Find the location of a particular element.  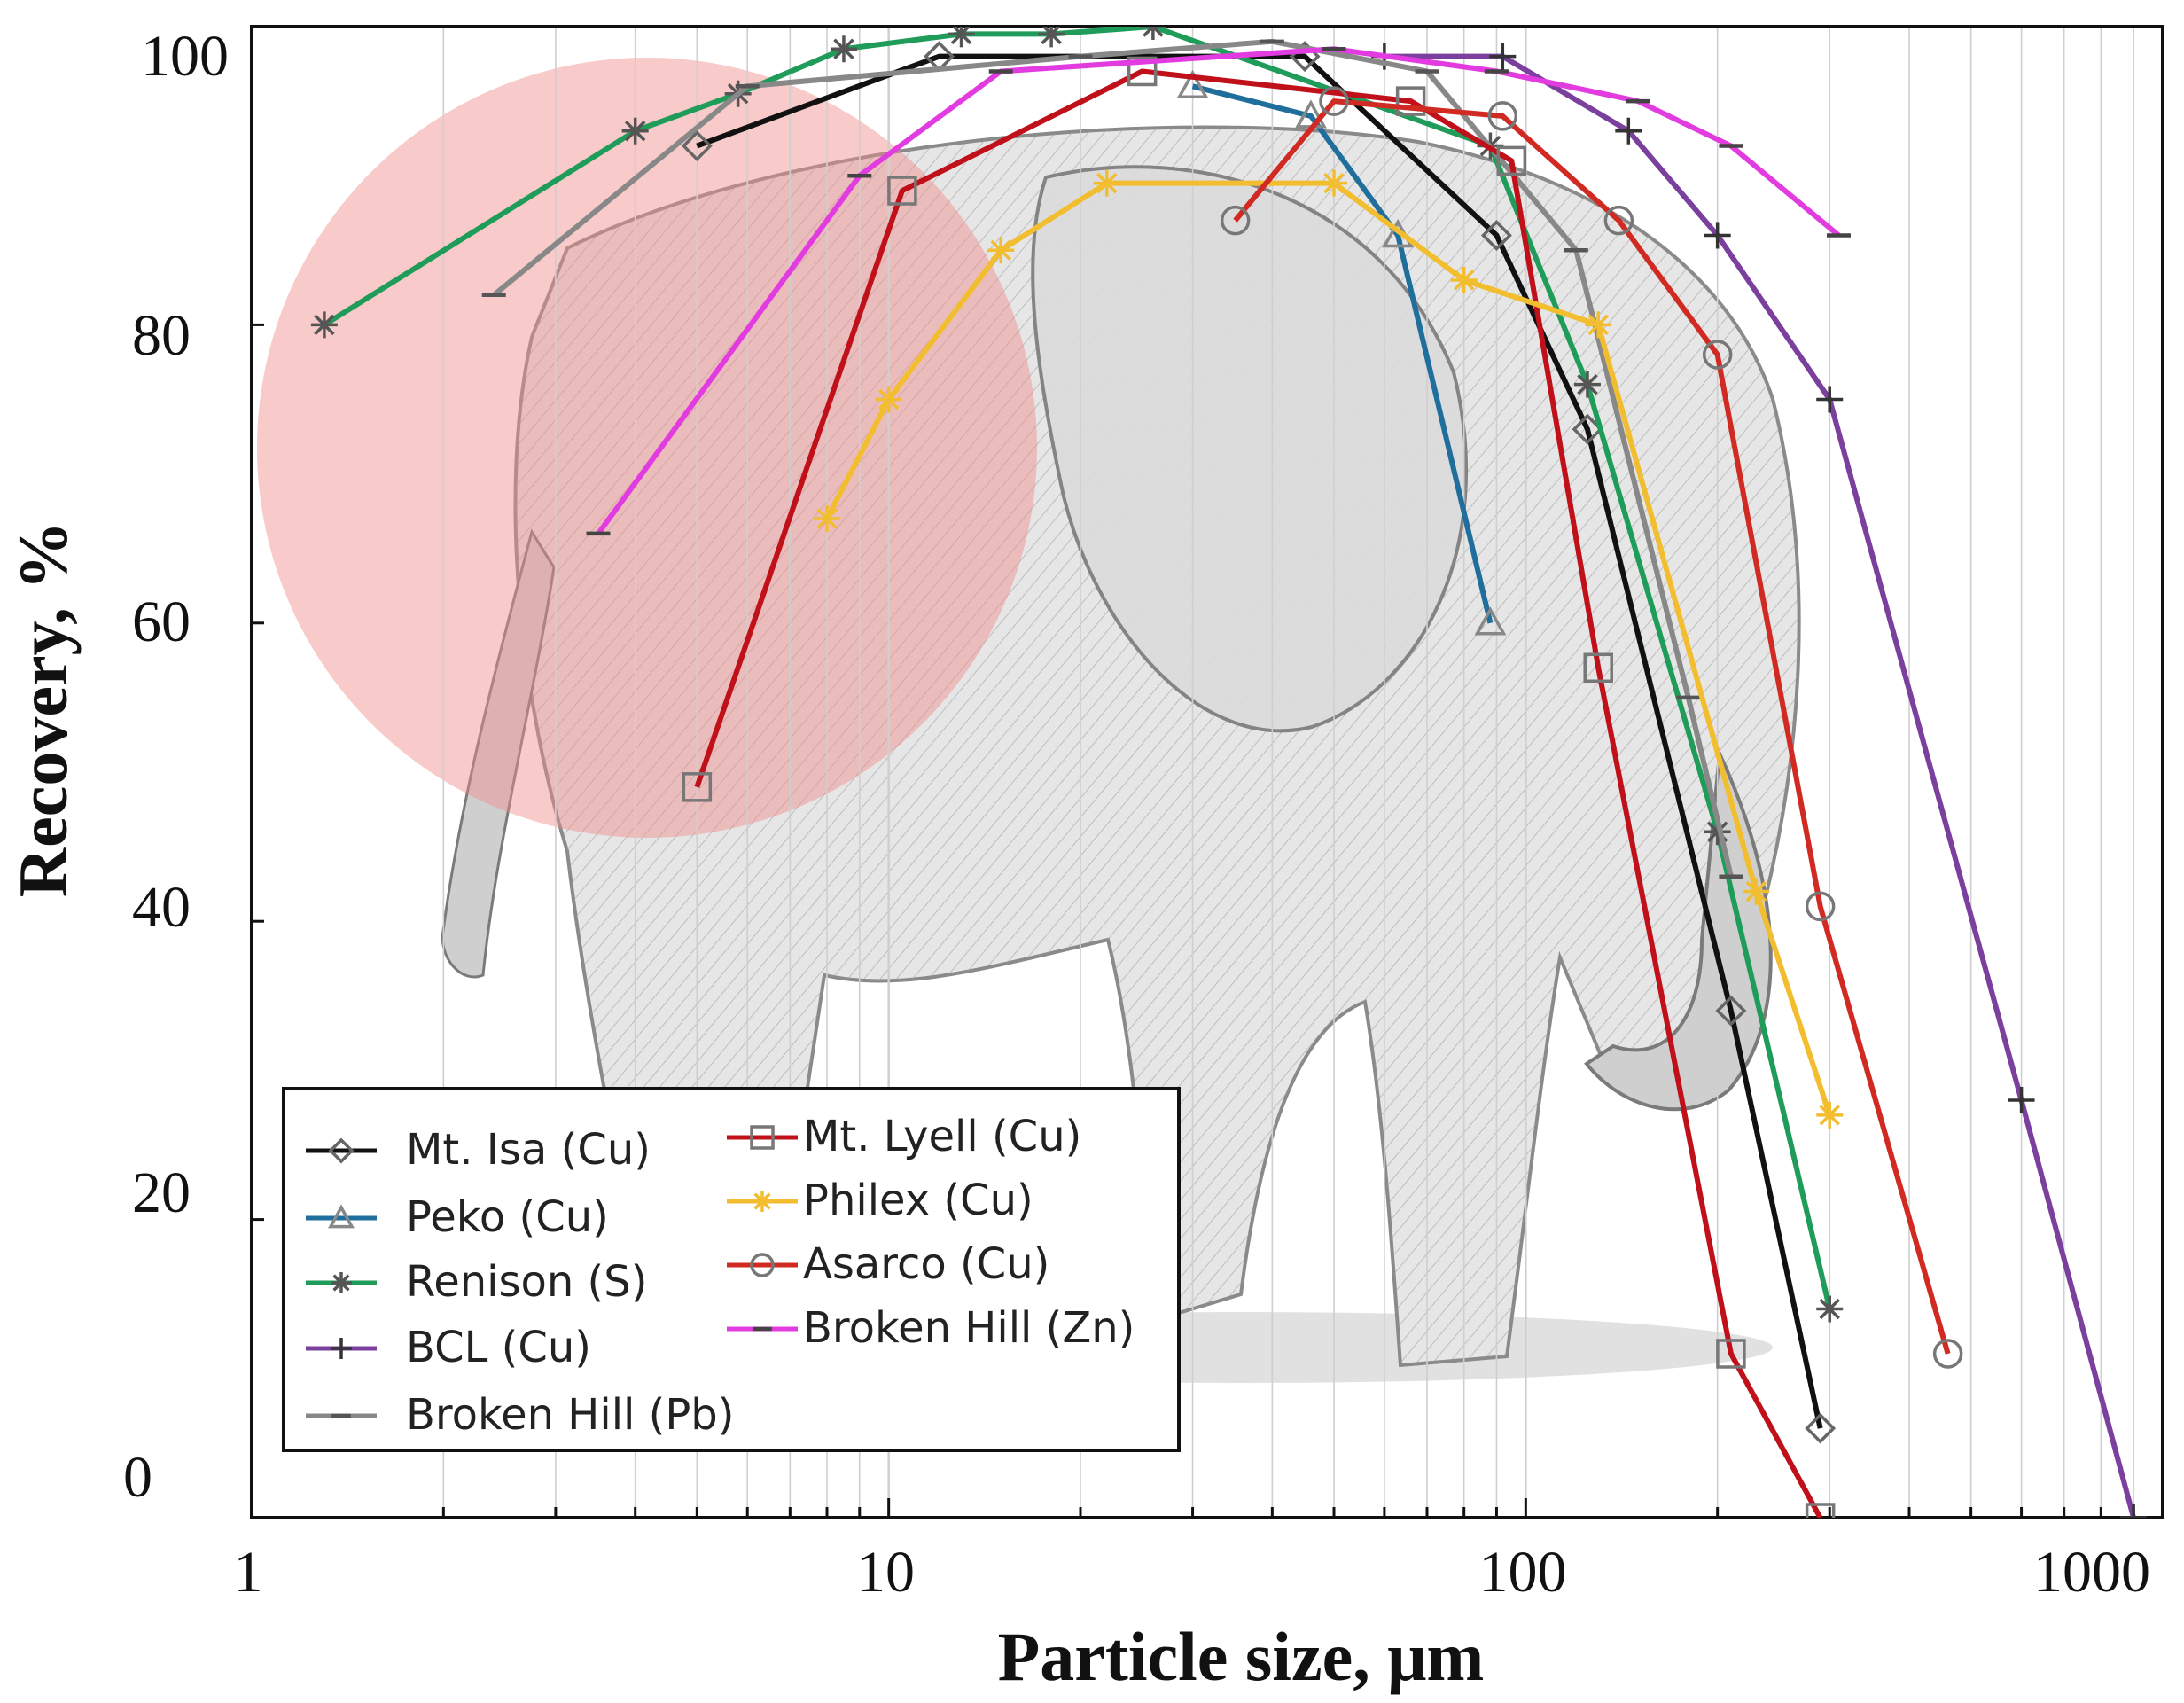

y-tick-label: 20 is located at coordinates (161, 1192).